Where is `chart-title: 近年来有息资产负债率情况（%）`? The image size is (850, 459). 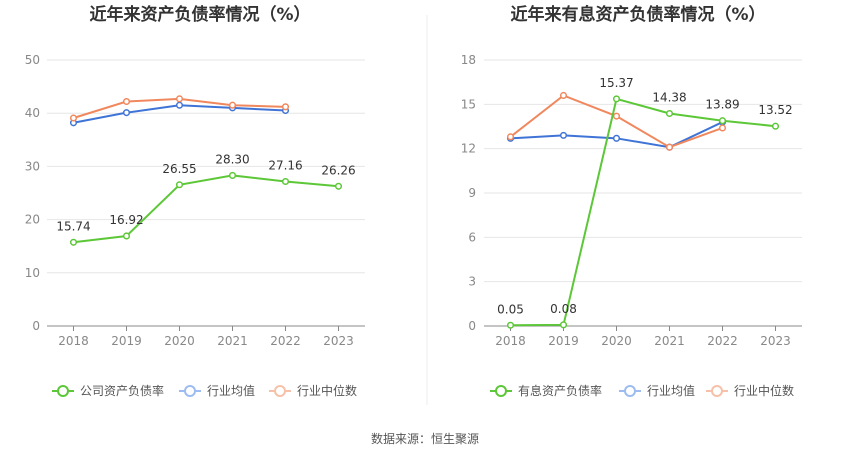 chart-title: 近年来有息资产负债率情况（%） is located at coordinates (637, 14).